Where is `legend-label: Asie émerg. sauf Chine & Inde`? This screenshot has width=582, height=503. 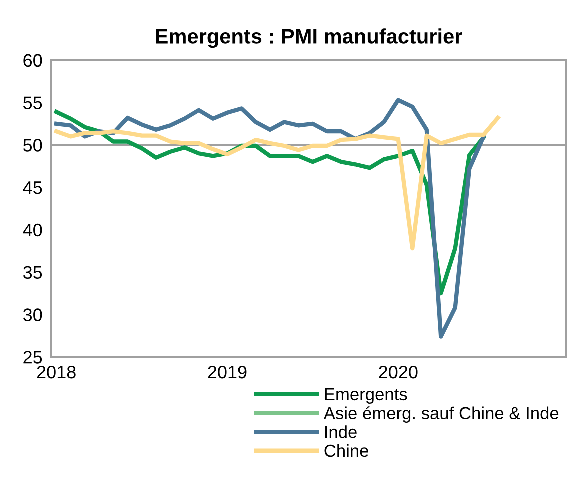
legend-label: Asie émerg. sauf Chine & Inde is located at coordinates (441, 414).